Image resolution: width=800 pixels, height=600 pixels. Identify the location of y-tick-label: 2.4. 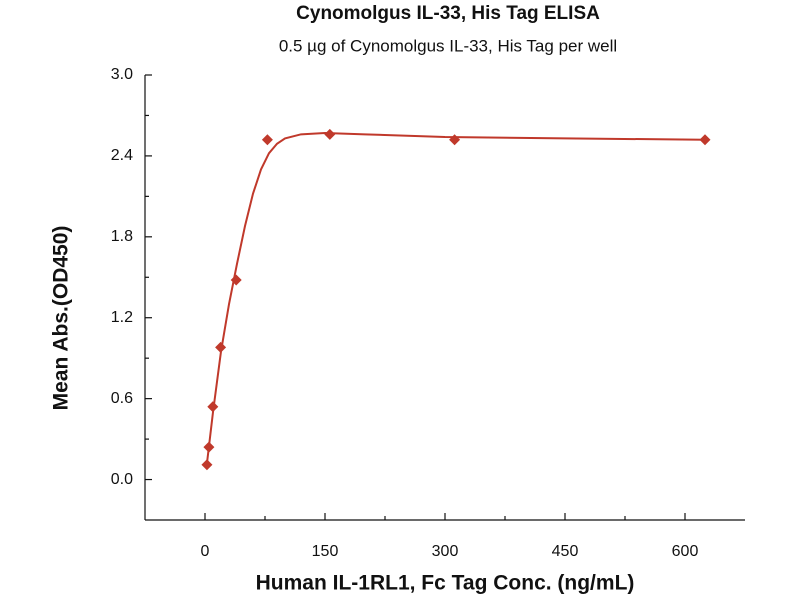
(122, 155).